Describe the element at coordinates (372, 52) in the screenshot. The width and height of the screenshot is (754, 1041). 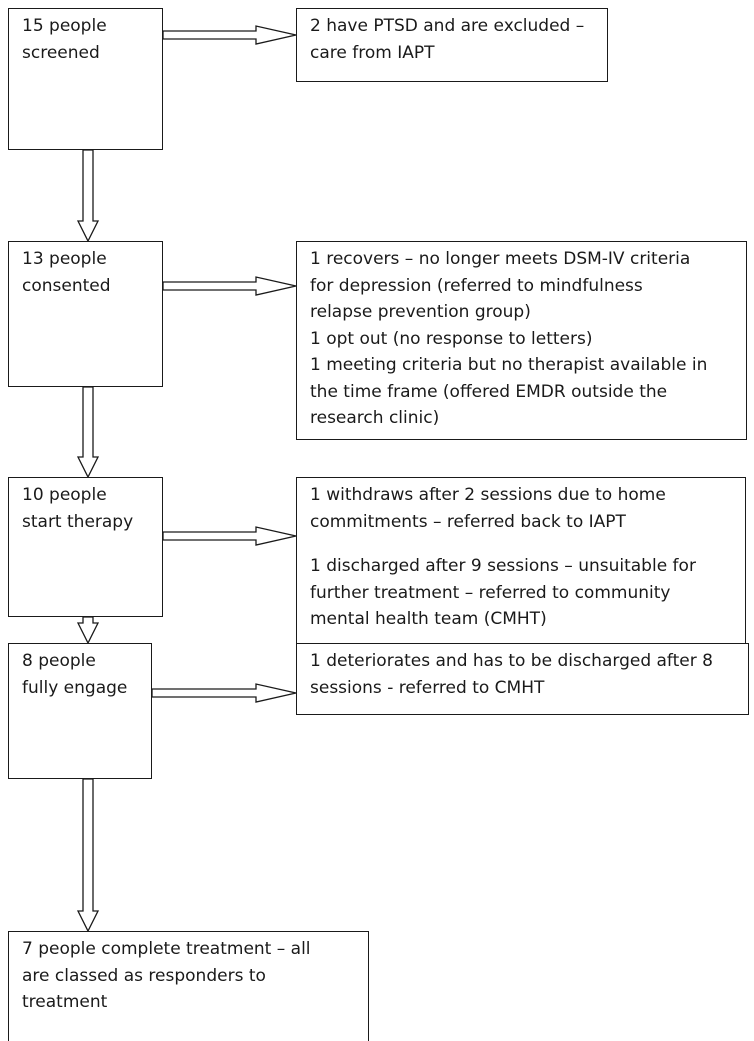
I see `box-text: care from IAPT` at that location.